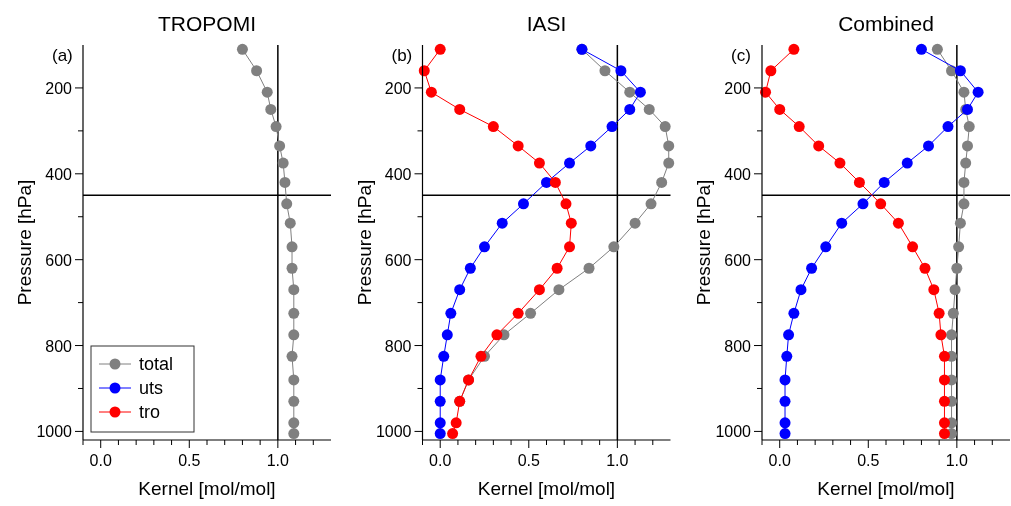 The width and height of the screenshot is (1011, 506). What do you see at coordinates (886, 23) in the screenshot?
I see `chart-title: Combined` at bounding box center [886, 23].